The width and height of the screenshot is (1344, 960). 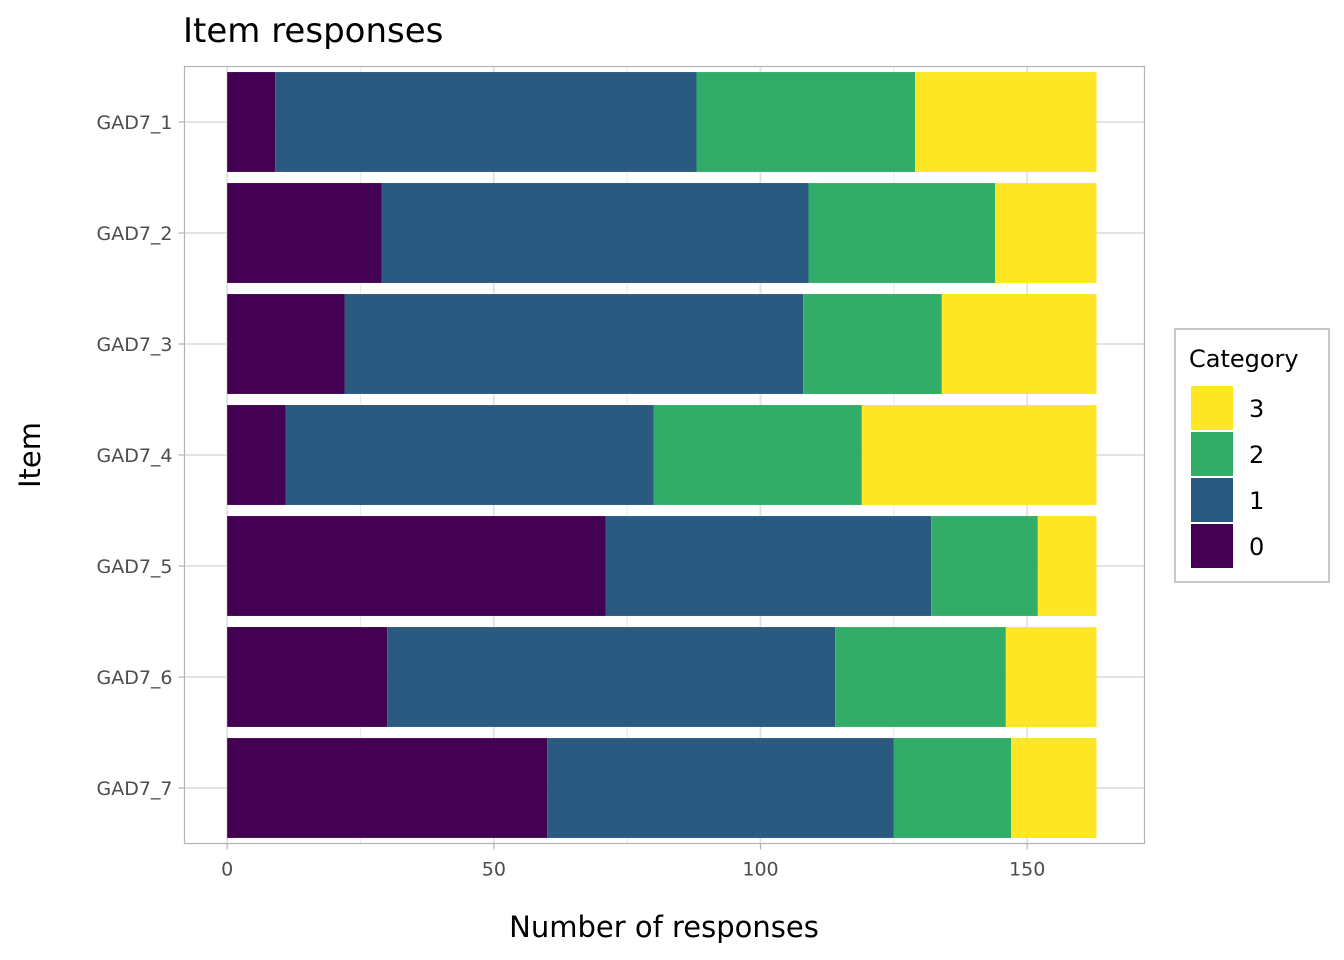 I want to click on legend-label: 2, so click(x=1256, y=455).